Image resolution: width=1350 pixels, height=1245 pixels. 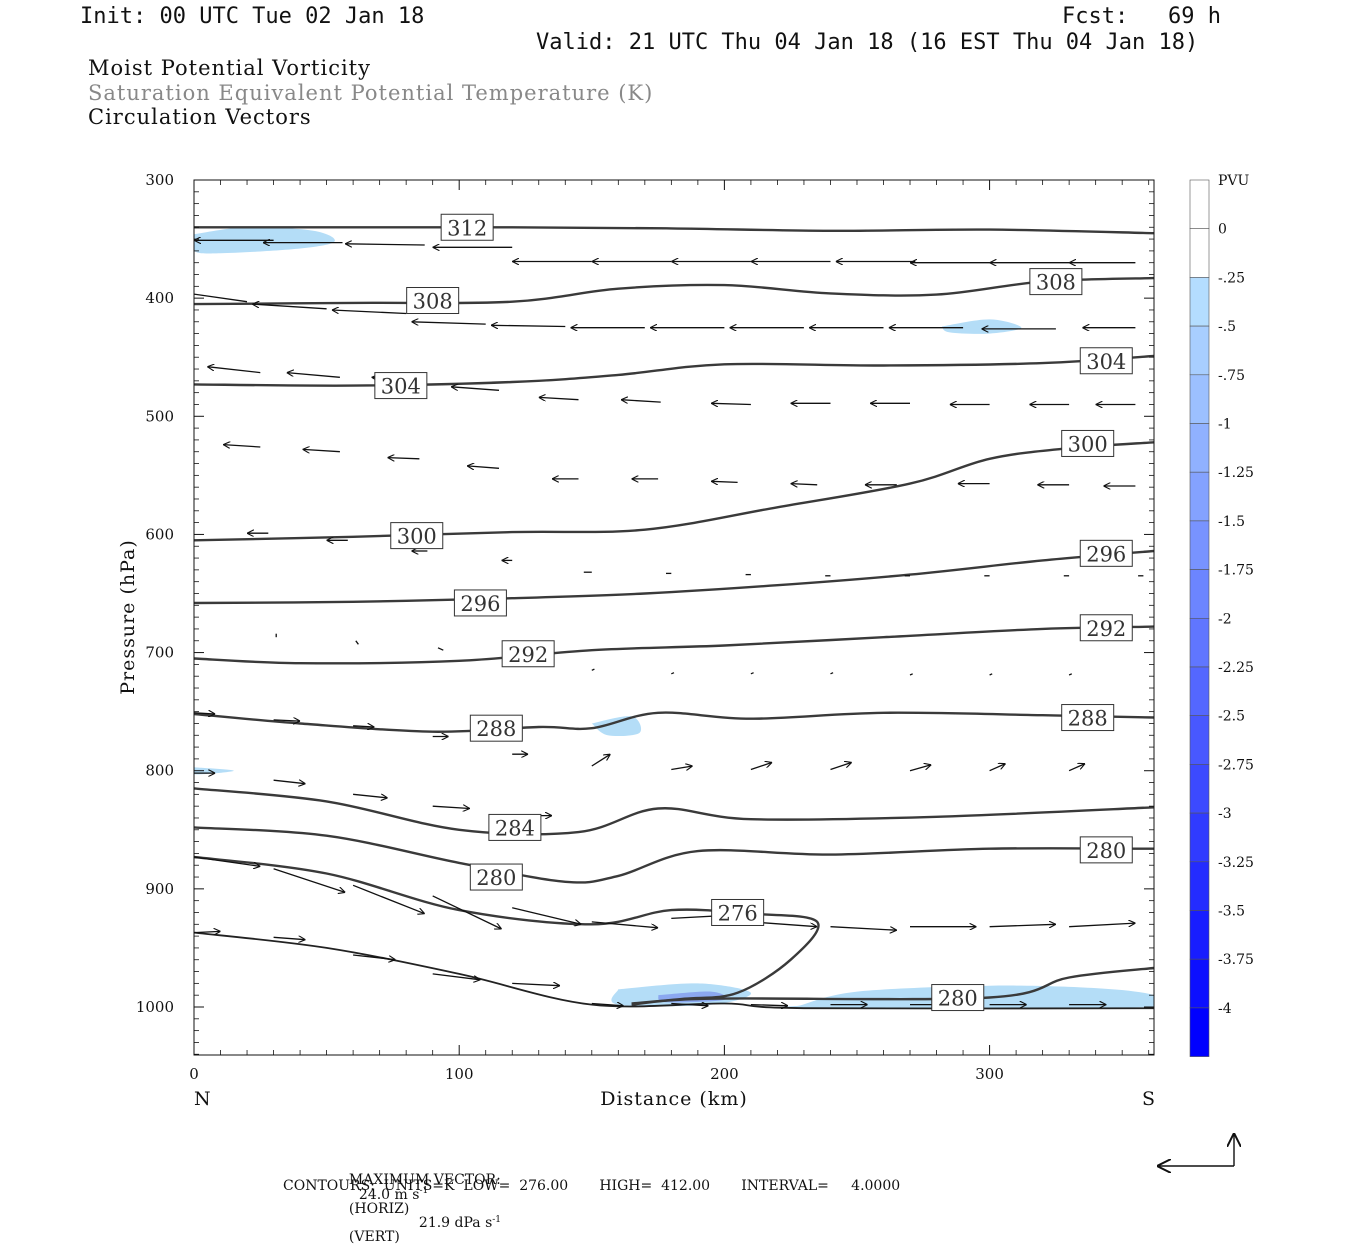 What do you see at coordinates (1234, 181) in the screenshot?
I see `colorbar-unit: PVU` at bounding box center [1234, 181].